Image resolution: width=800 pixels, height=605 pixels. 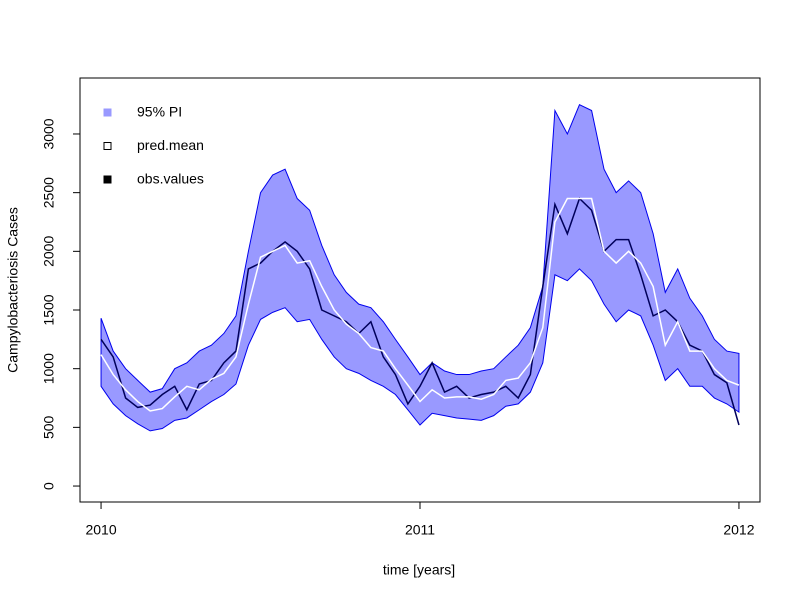 What do you see at coordinates (170, 179) in the screenshot?
I see `legend-label: obs.values` at bounding box center [170, 179].